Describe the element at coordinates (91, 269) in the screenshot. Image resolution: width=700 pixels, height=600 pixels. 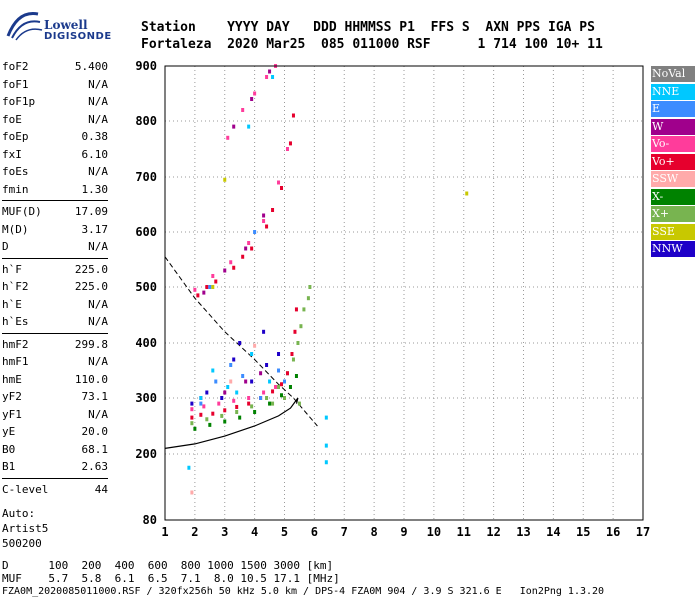
I see `param-value: 225.0` at that location.